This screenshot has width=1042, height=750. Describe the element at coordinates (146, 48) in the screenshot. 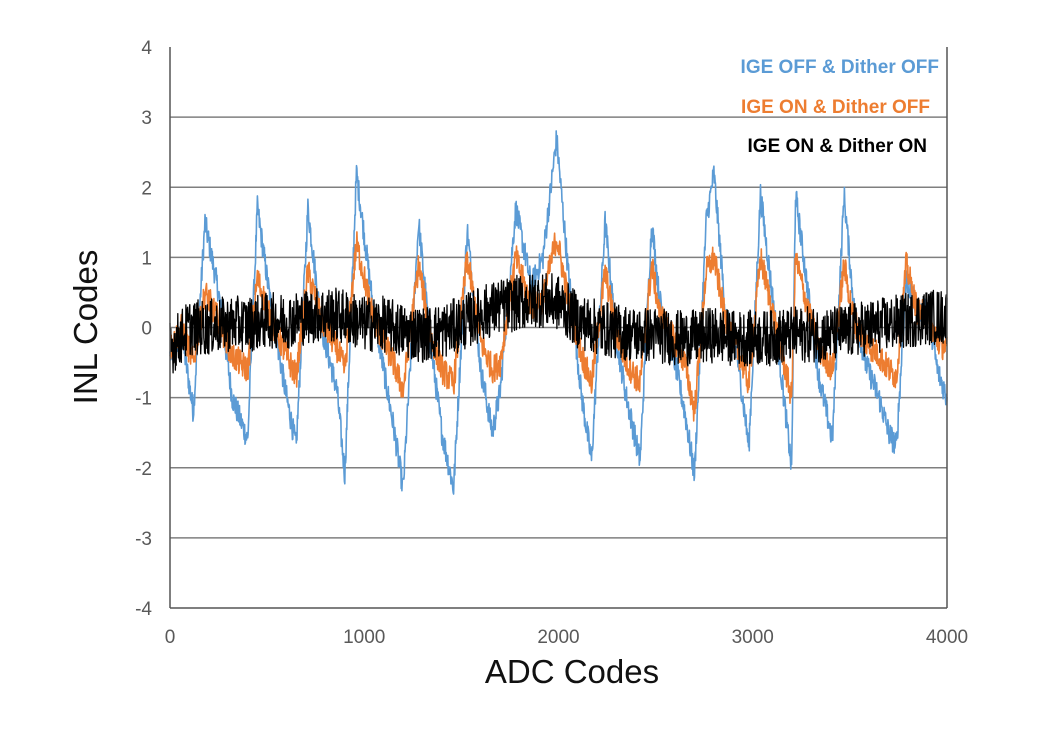

I see `y-tick-label: 4` at that location.